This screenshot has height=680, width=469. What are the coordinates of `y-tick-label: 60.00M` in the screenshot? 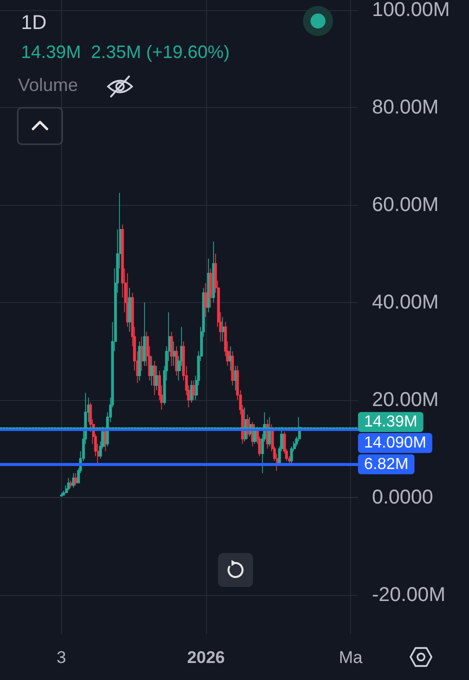 It's located at (405, 205).